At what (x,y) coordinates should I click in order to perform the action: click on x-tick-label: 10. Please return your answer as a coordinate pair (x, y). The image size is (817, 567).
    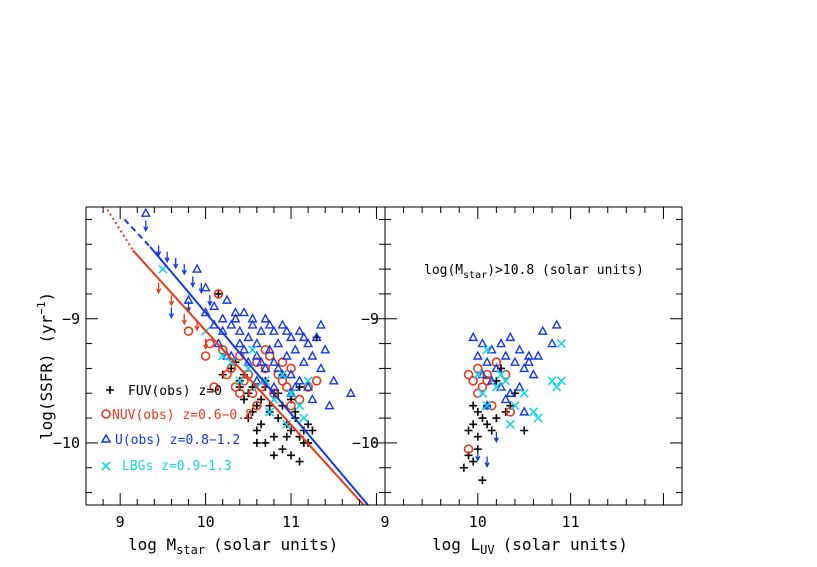
    Looking at the image, I should click on (478, 522).